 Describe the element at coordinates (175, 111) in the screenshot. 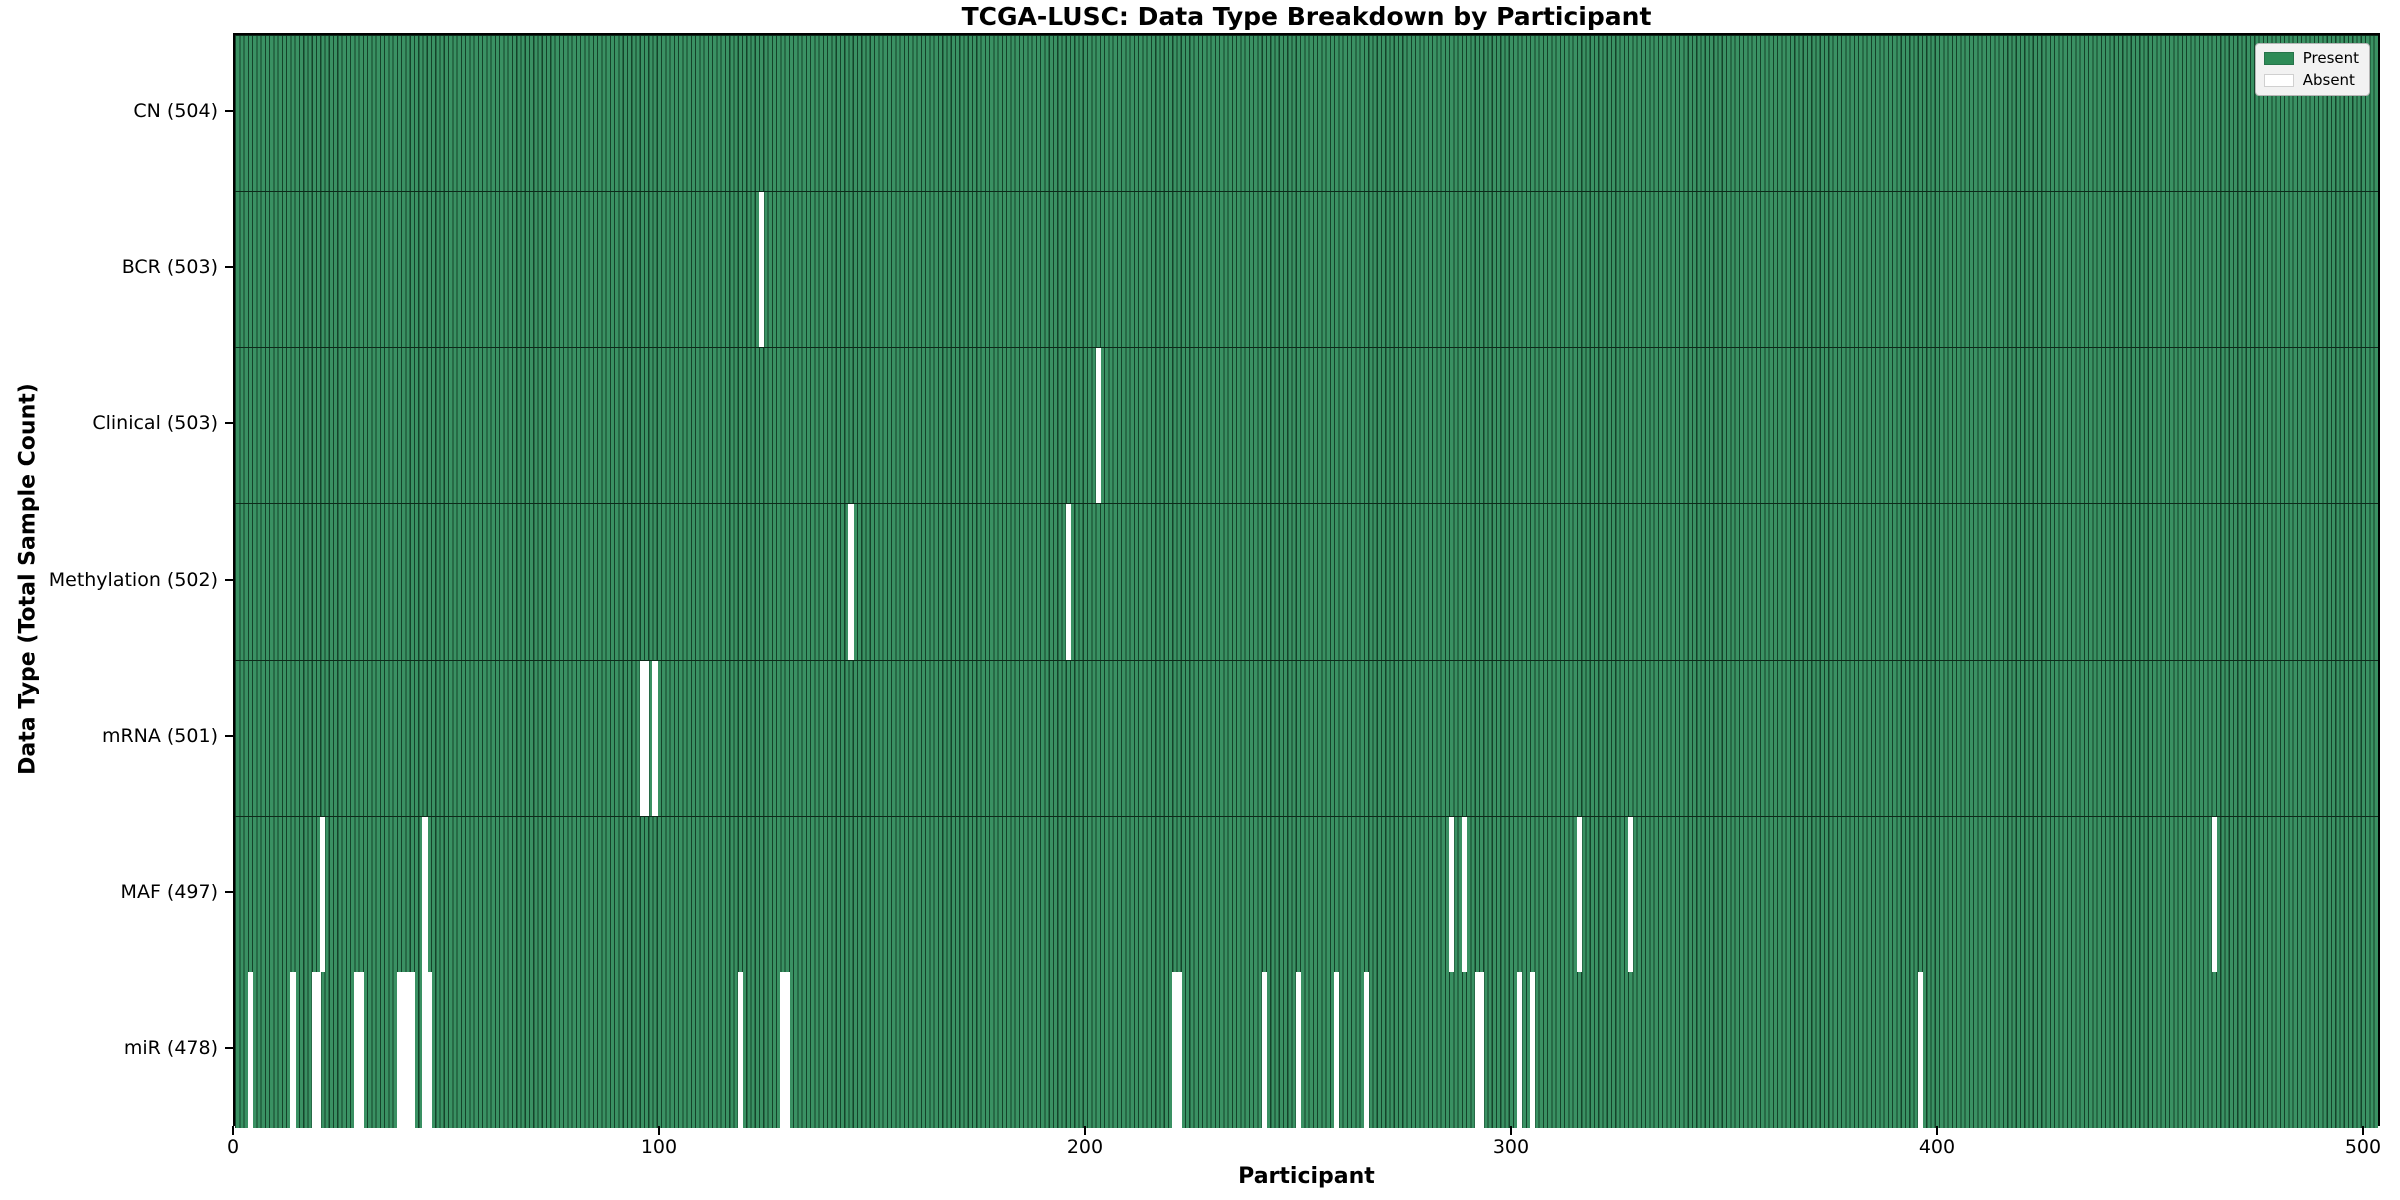

I see `row-label-cn: CN (504)` at that location.